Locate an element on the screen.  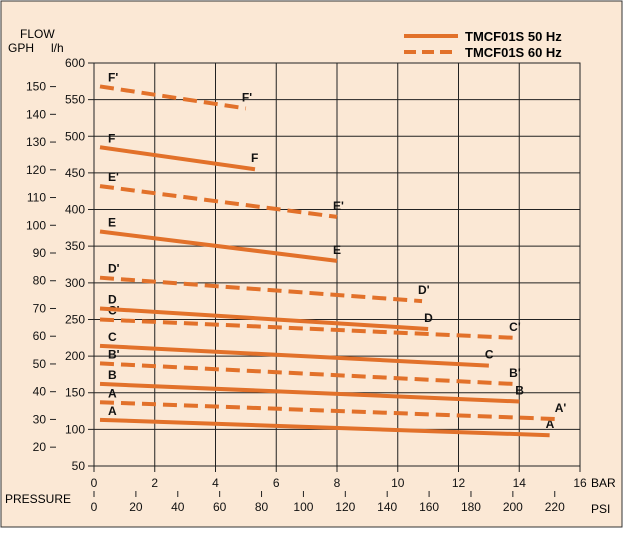
bar-axis-label: BAR is located at coordinates (603, 483).